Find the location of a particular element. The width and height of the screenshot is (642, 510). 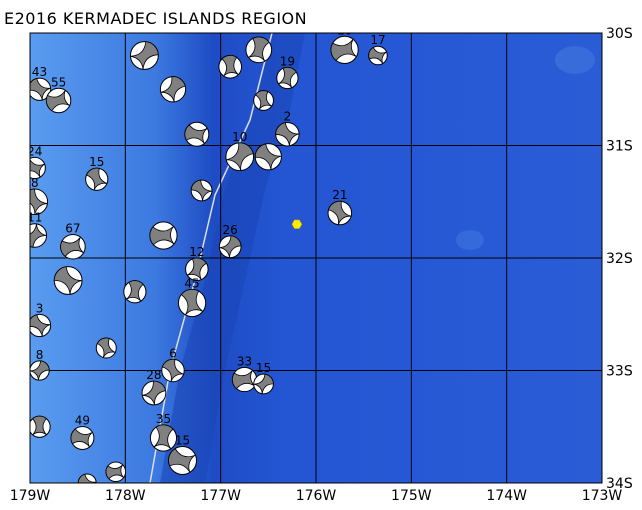

focal-mechanism-beachball: 35 is located at coordinates (163, 432).